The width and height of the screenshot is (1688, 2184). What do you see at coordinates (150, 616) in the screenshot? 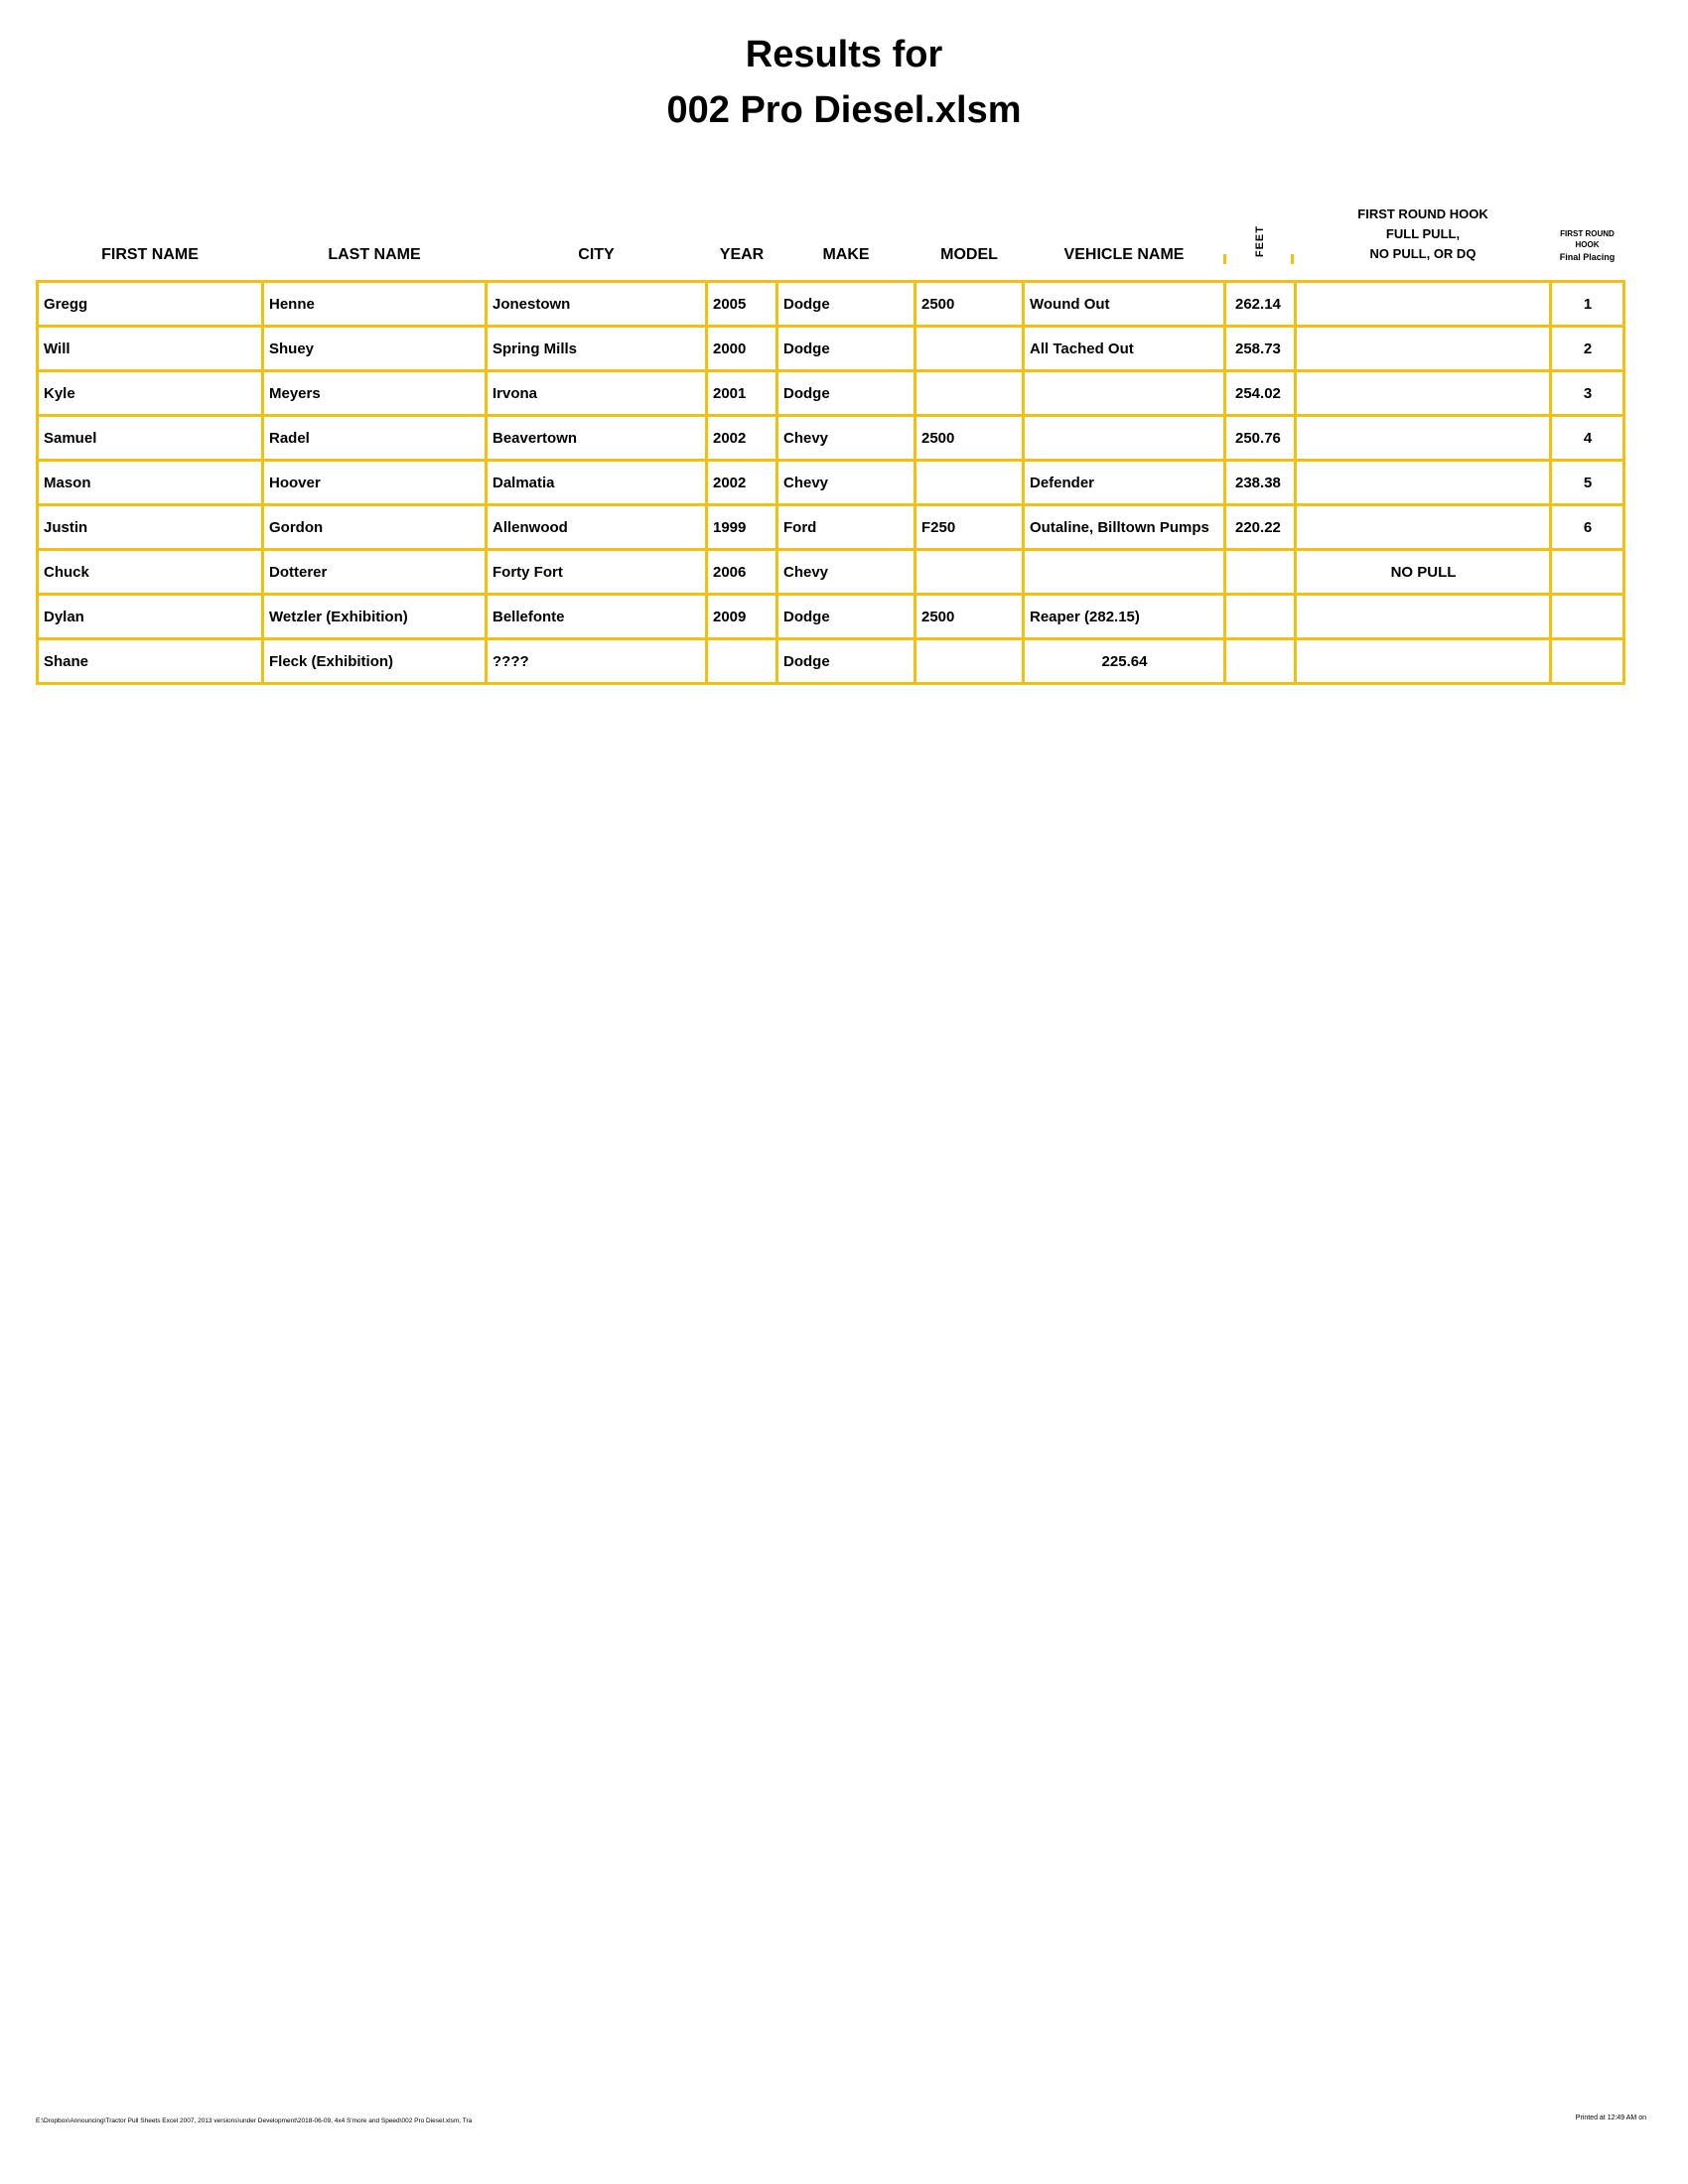
I see `cell-first: Dylan` at bounding box center [150, 616].